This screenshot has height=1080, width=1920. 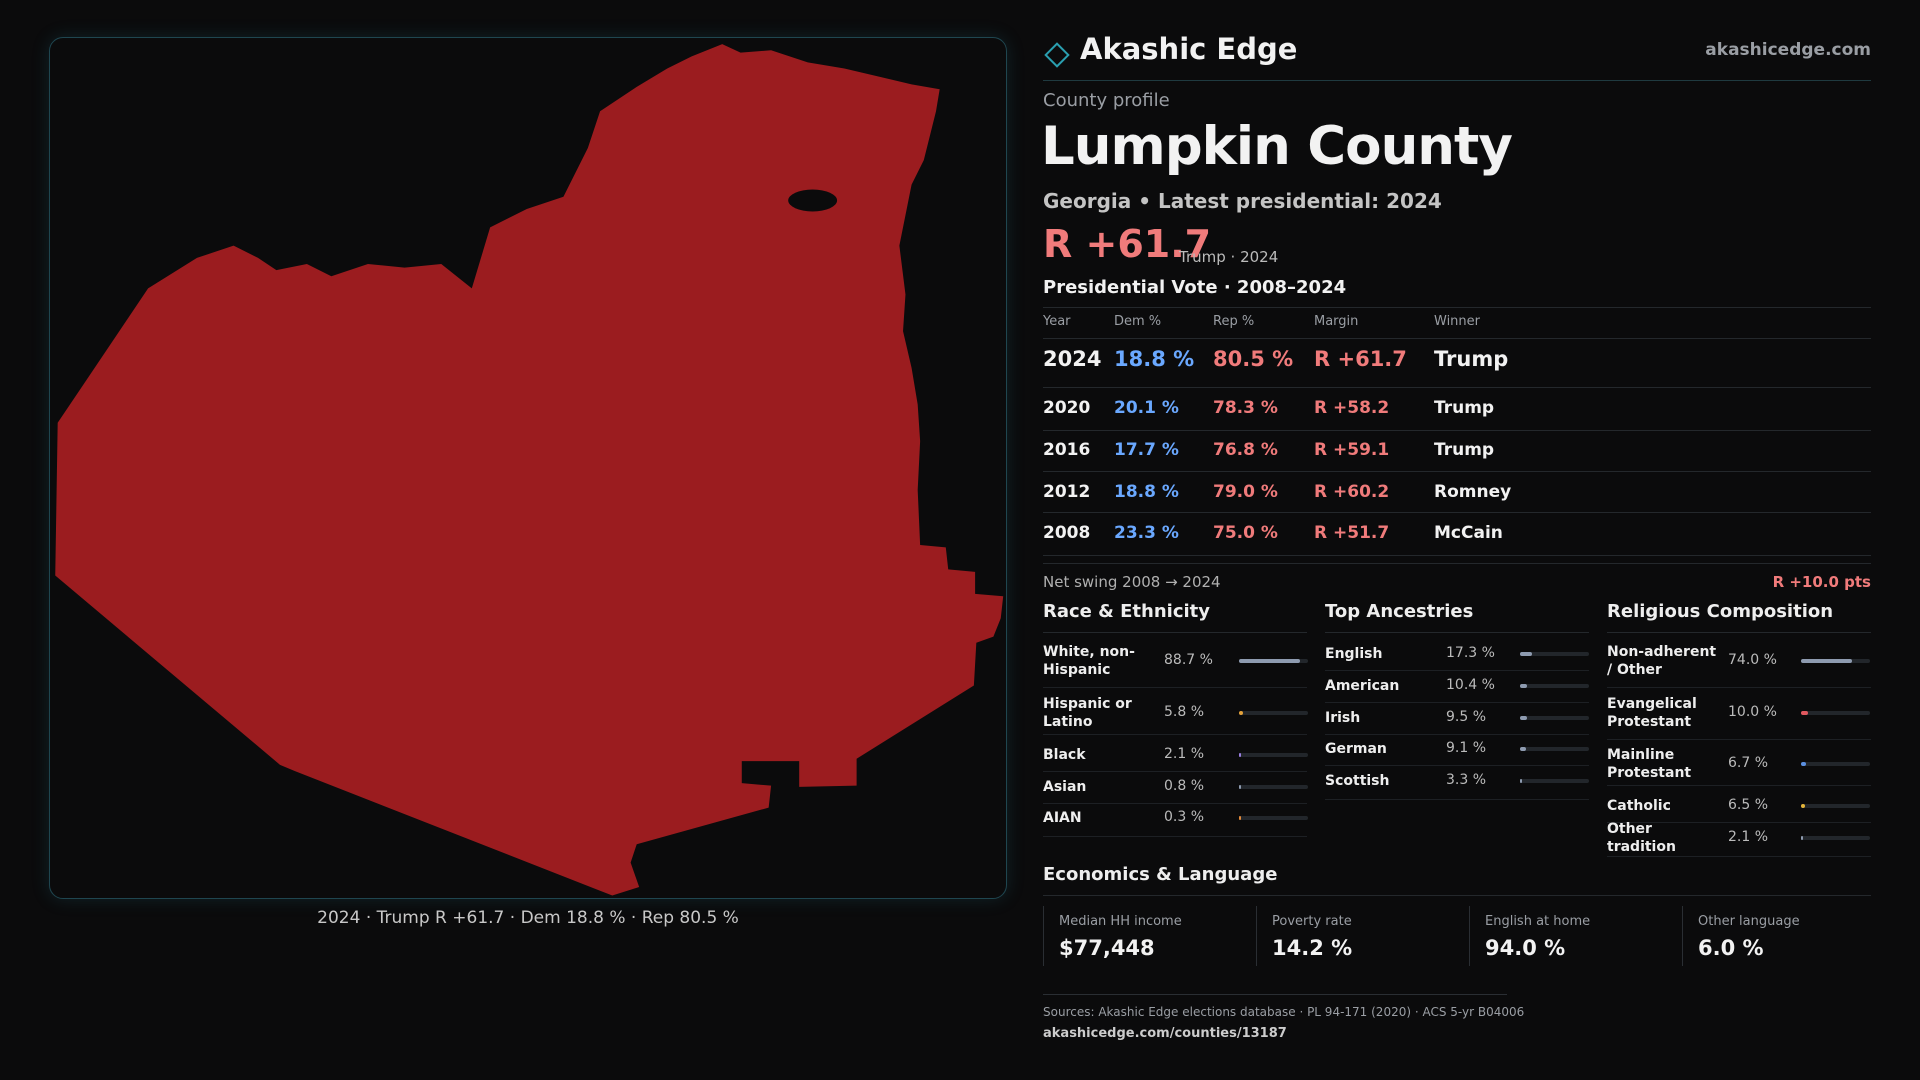 What do you see at coordinates (1538, 921) in the screenshot?
I see `stat-label: English at home` at bounding box center [1538, 921].